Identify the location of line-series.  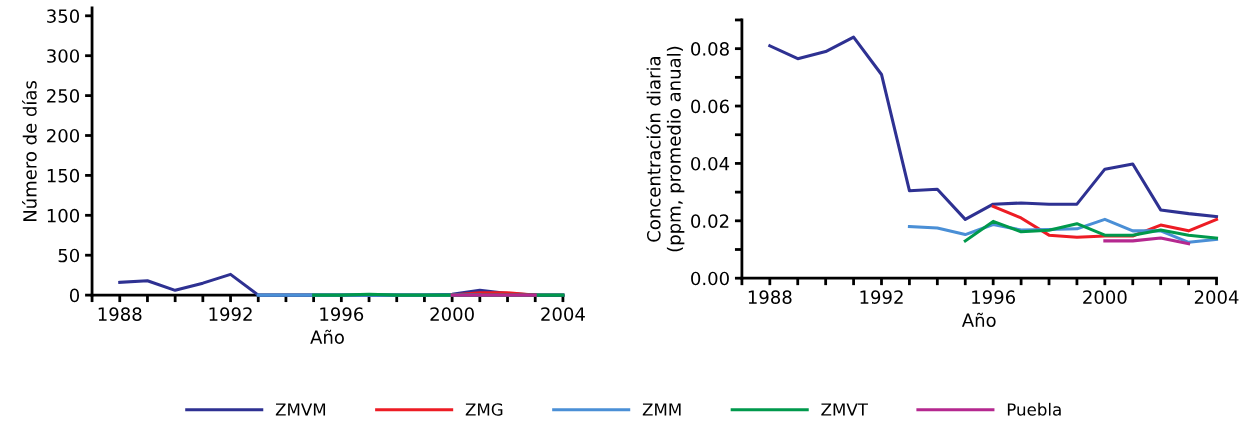
(1091, 231).